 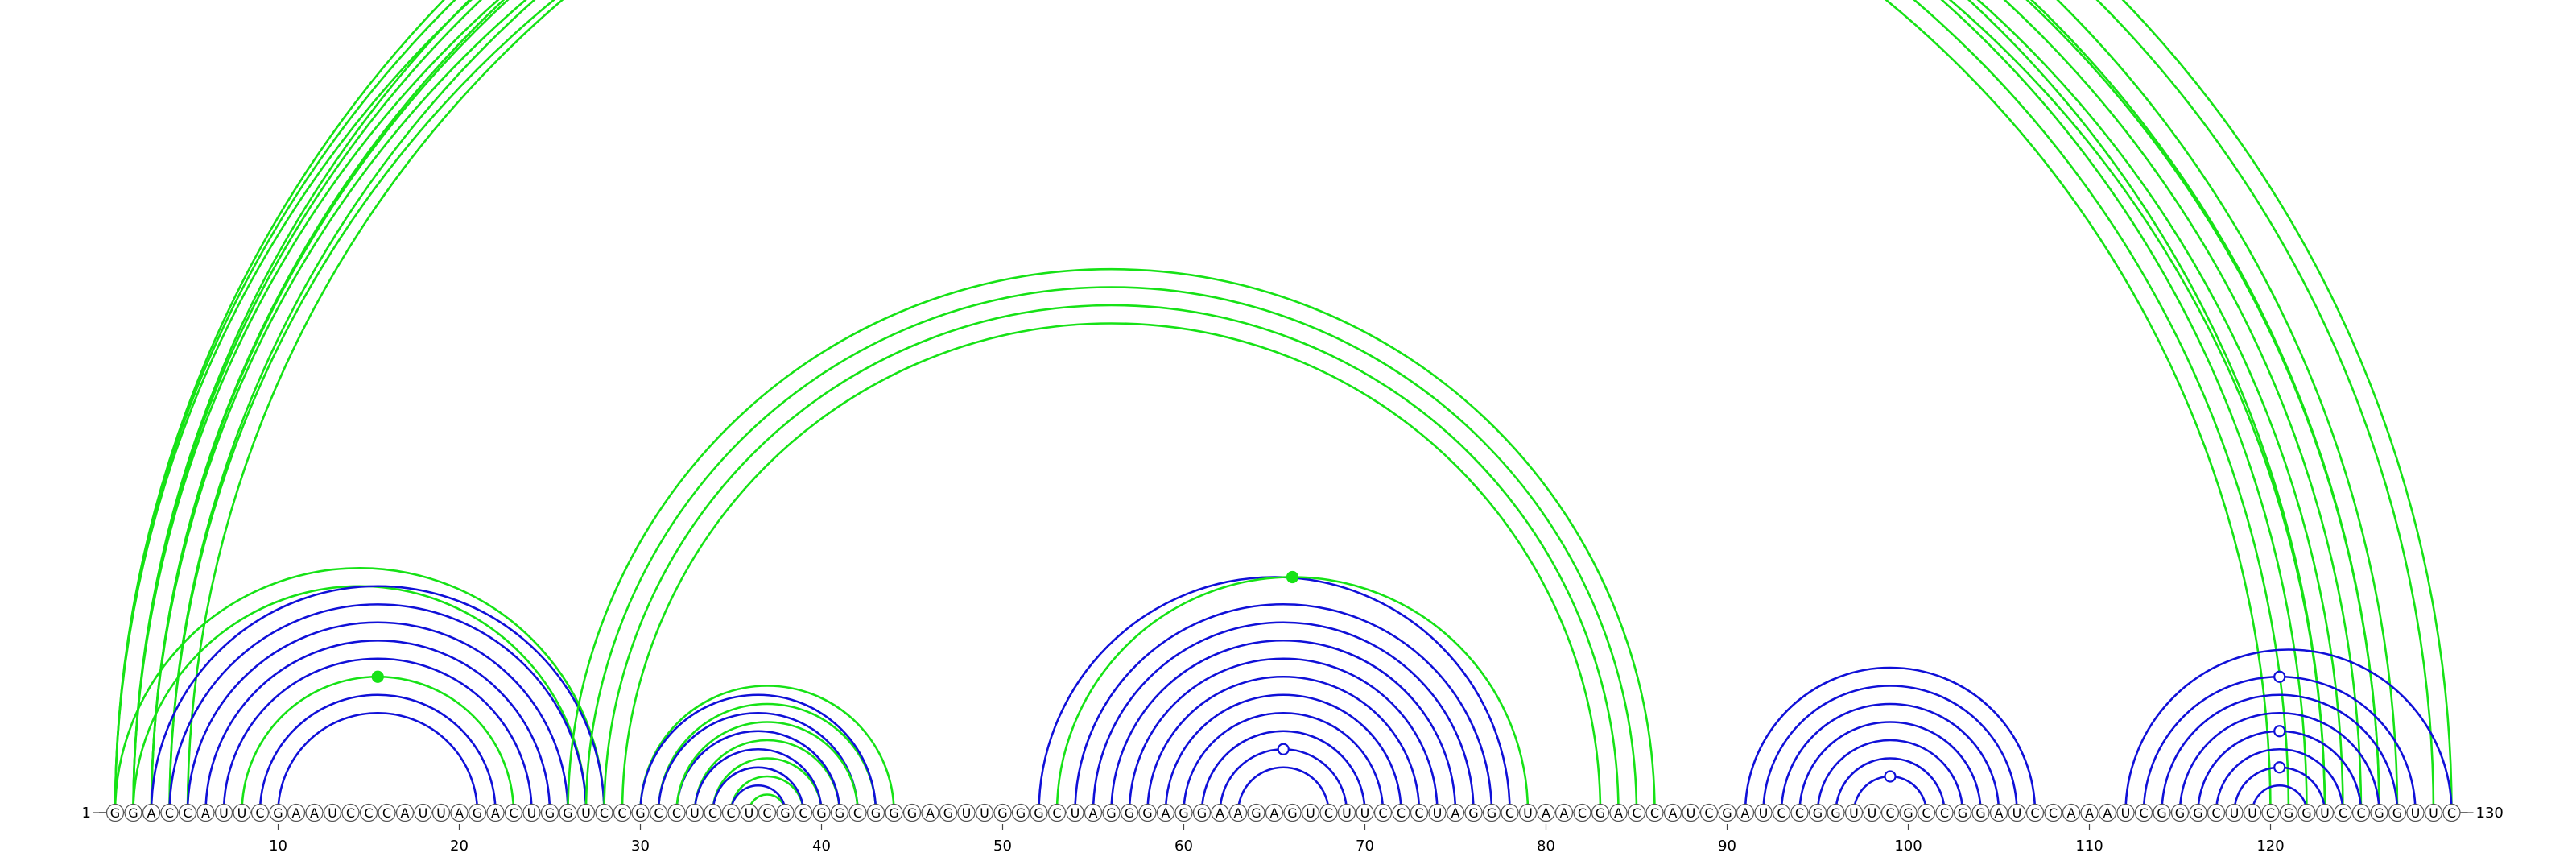 I want to click on tick-label: 30, so click(x=640, y=846).